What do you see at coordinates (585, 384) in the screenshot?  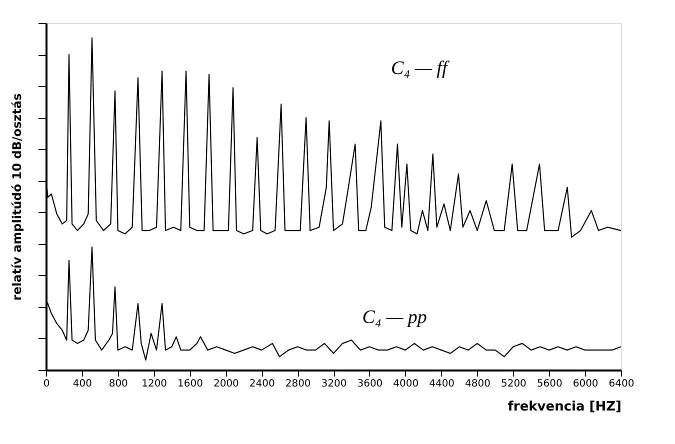 I see `x-tick-label: 6000` at bounding box center [585, 384].